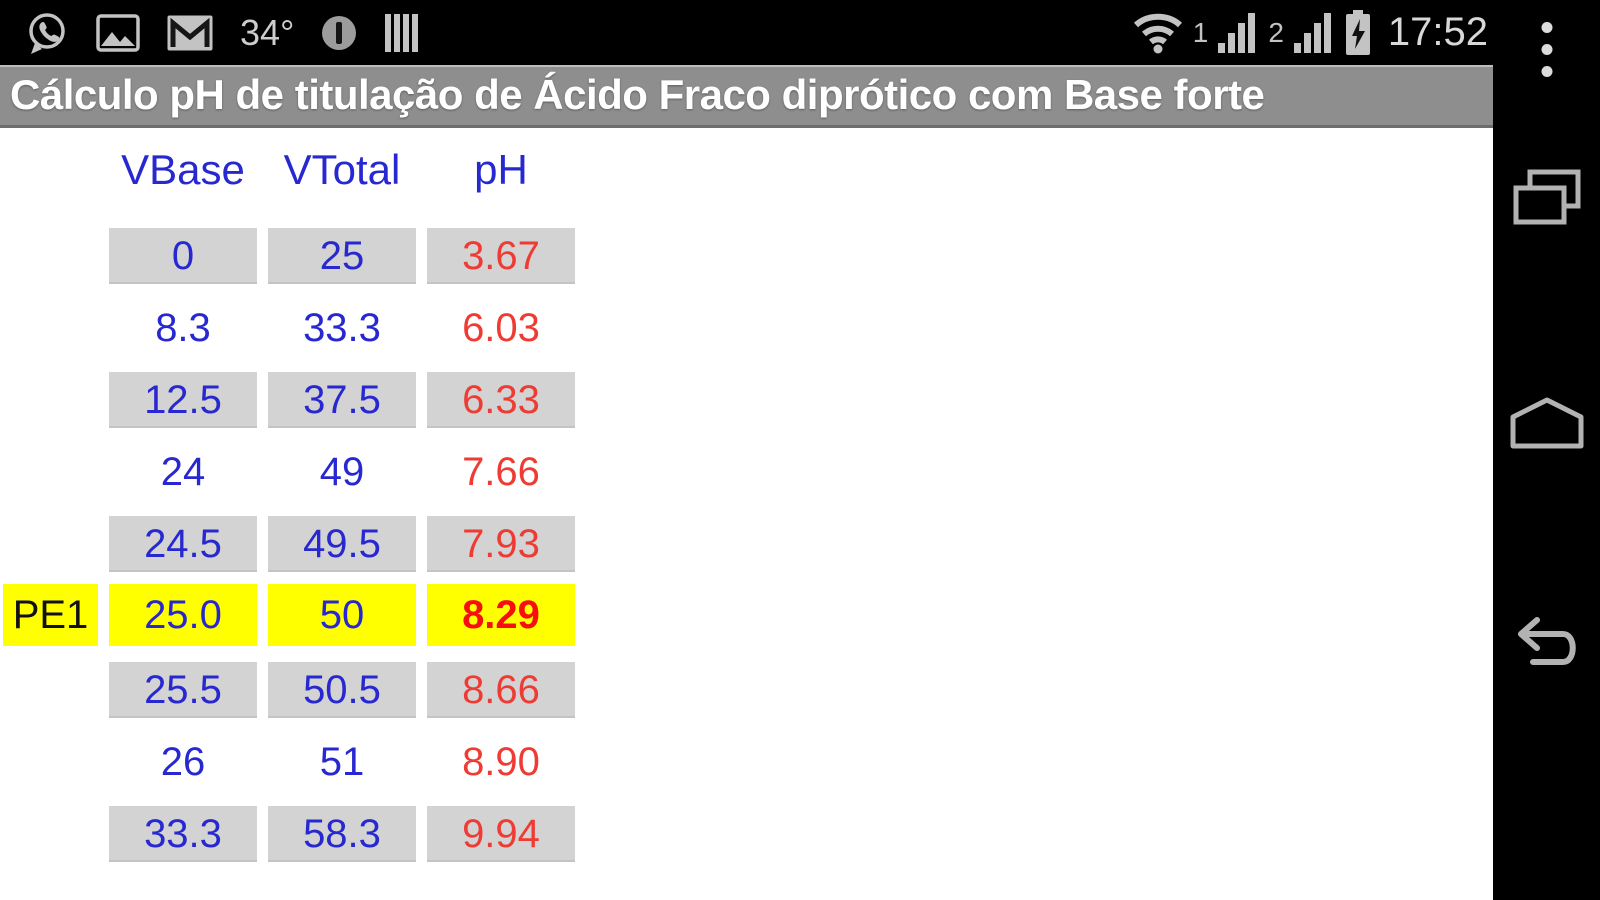  Describe the element at coordinates (342, 256) in the screenshot. I see `vtotal-value: 25` at that location.